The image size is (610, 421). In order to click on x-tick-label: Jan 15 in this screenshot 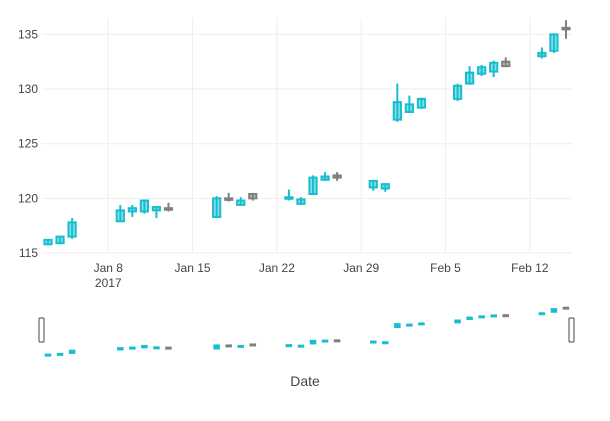, I will do `click(193, 268)`.